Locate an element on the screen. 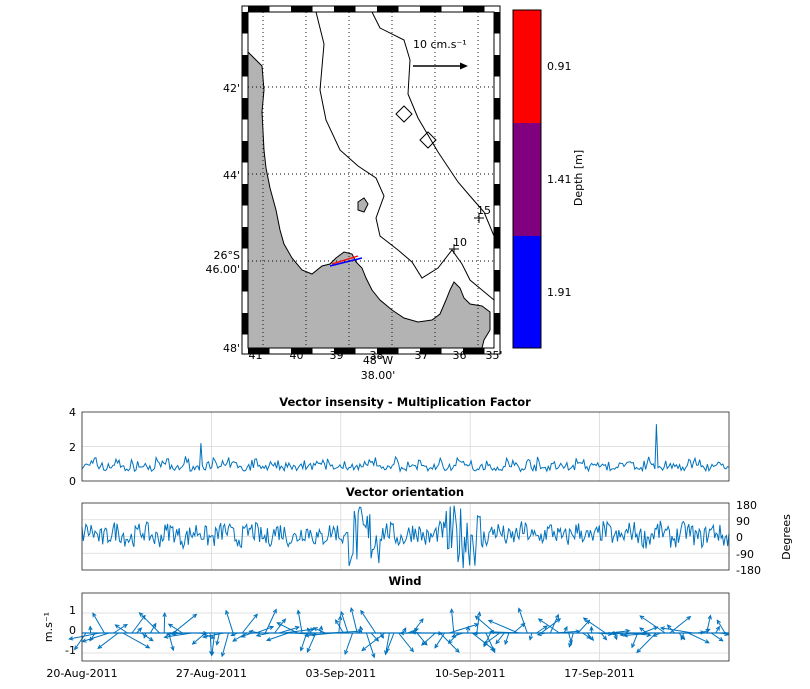 This screenshot has height=689, width=810. station-label-15: 15 is located at coordinates (484, 210).